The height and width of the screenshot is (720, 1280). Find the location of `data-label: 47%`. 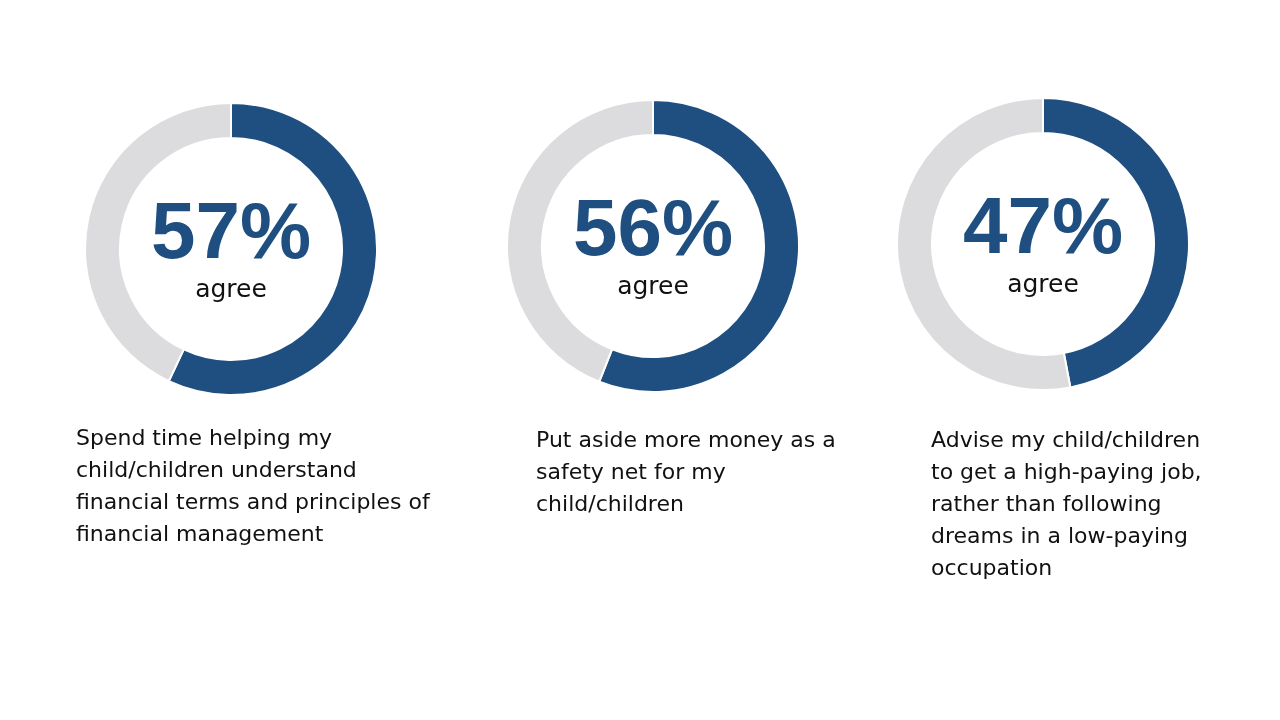

data-label: 47% is located at coordinates (1043, 225).